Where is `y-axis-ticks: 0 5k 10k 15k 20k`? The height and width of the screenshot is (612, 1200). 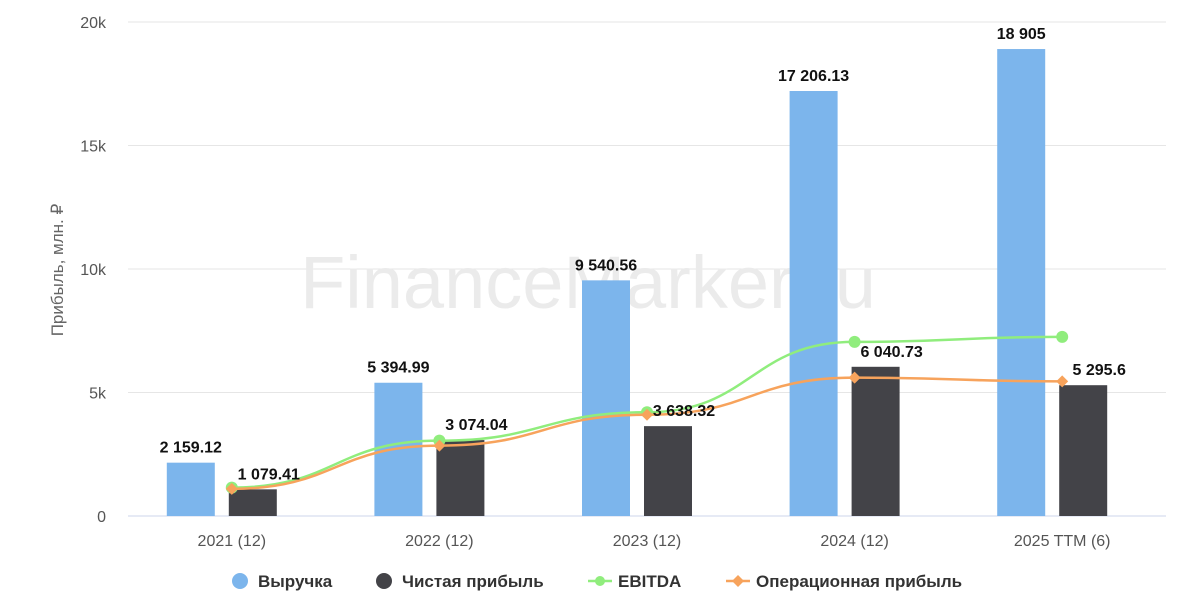 y-axis-ticks: 0 5k 10k 15k 20k is located at coordinates (93, 270).